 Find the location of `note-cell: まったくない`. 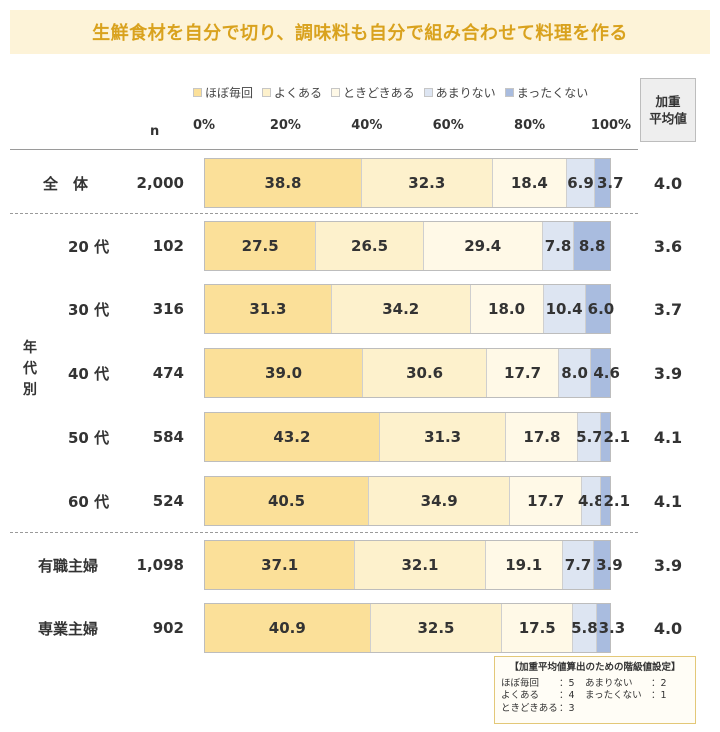

note-cell: まったくない is located at coordinates (613, 695).